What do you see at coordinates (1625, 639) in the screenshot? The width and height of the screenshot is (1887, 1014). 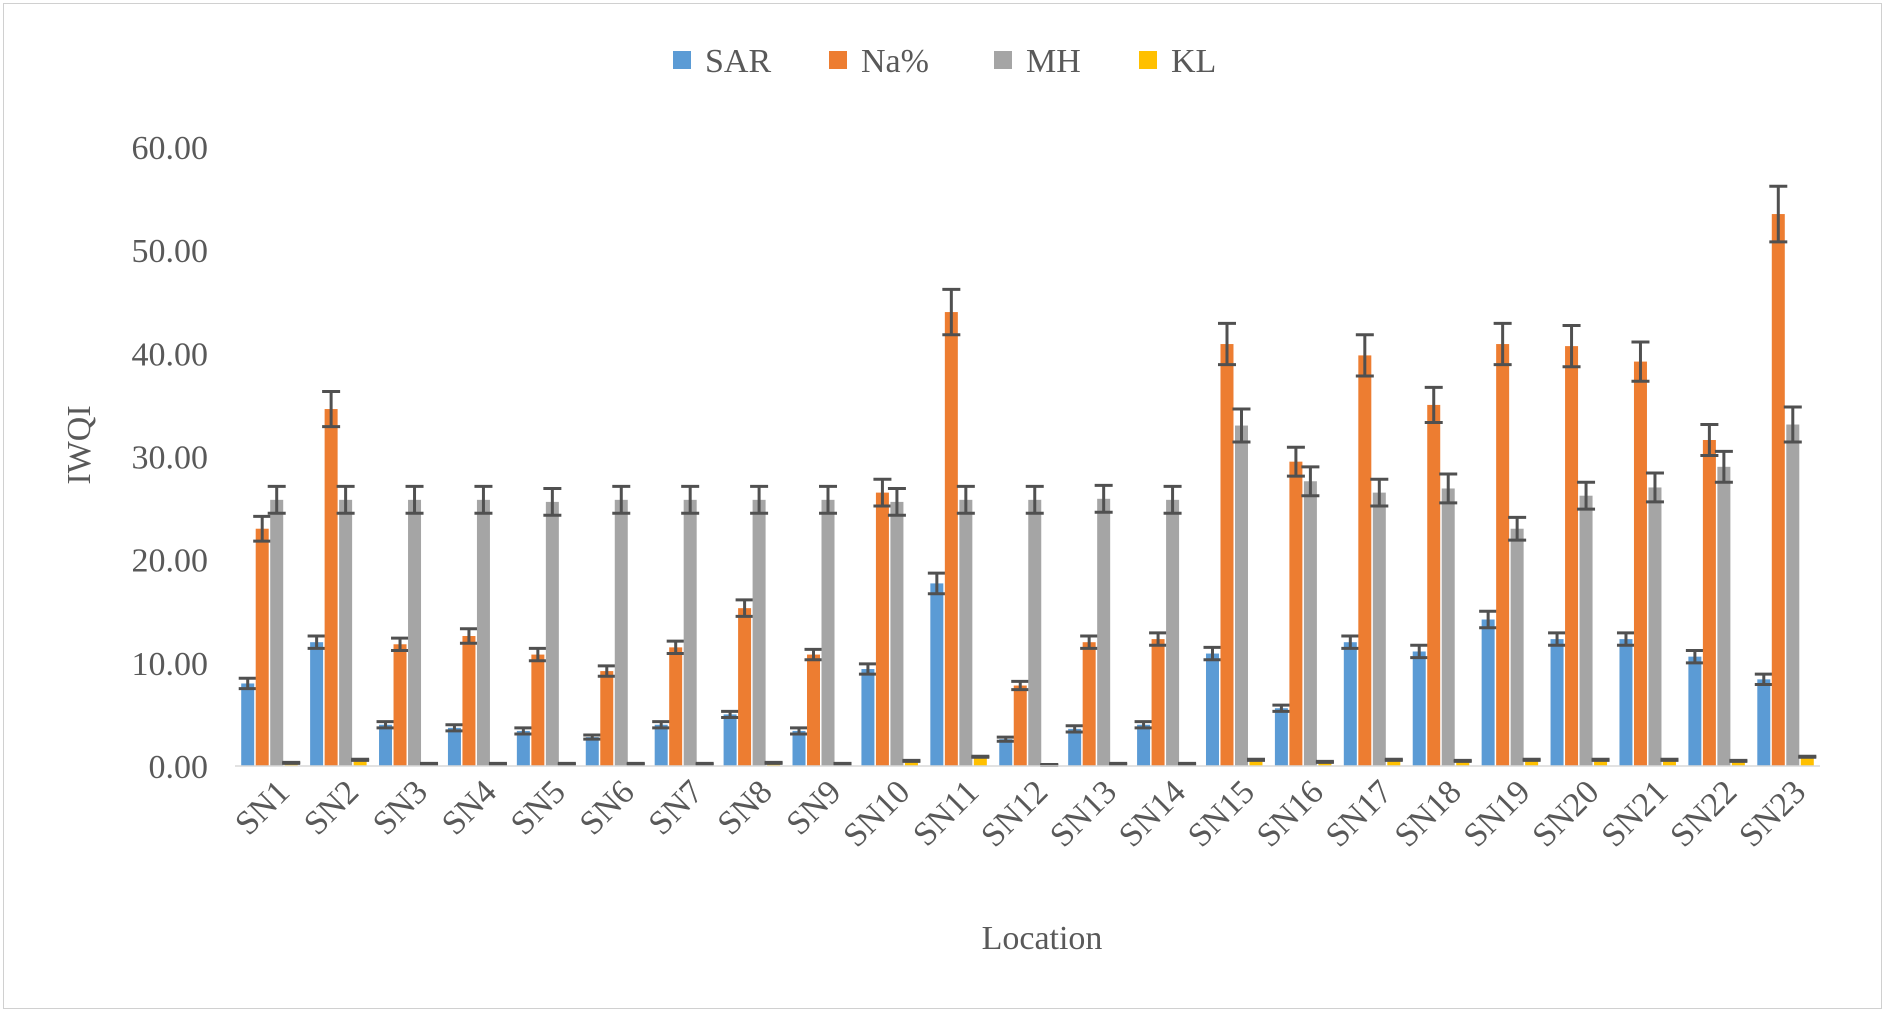 I see `error-bar-sar-sn21` at bounding box center [1625, 639].